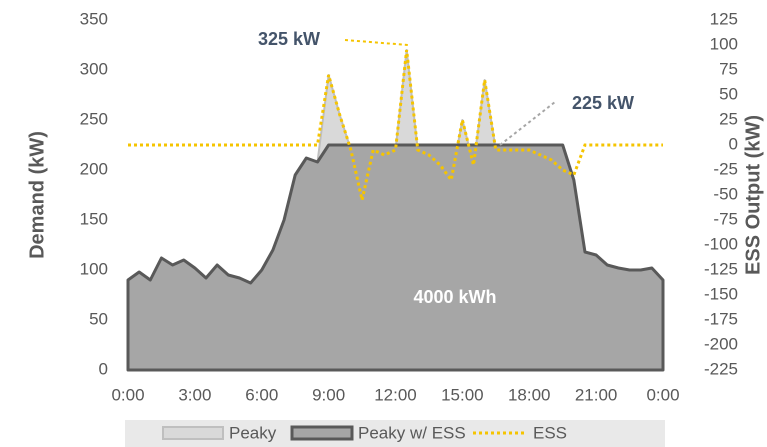 The width and height of the screenshot is (767, 447). What do you see at coordinates (94, 118) in the screenshot?
I see `y-tick-label: 250` at bounding box center [94, 118].